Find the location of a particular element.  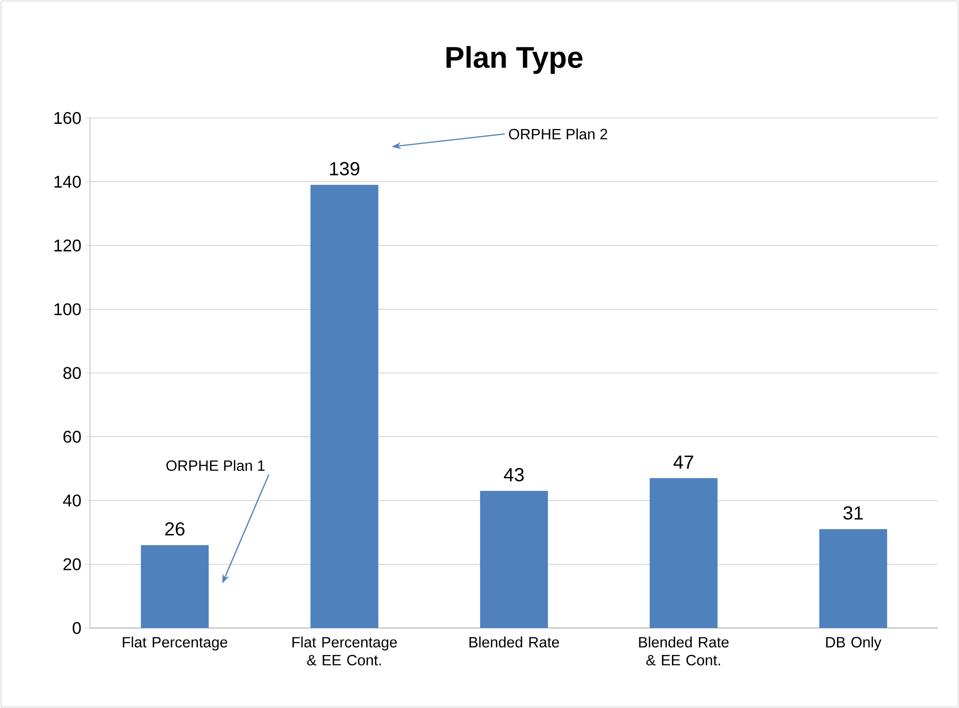

x-tick-label: Flat Percentage is located at coordinates (175, 643).